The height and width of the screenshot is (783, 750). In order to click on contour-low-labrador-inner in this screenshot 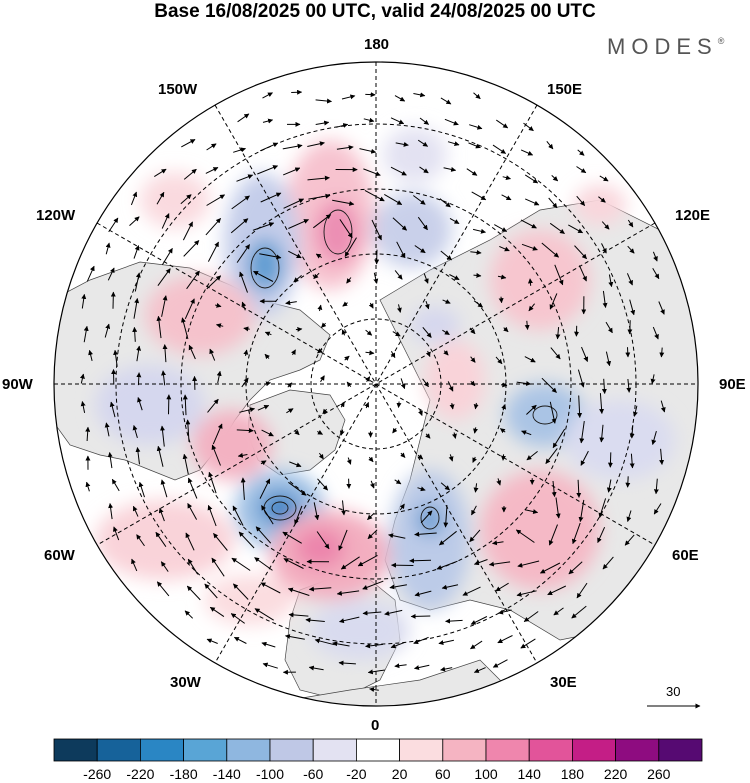, I will do `click(280, 508)`.